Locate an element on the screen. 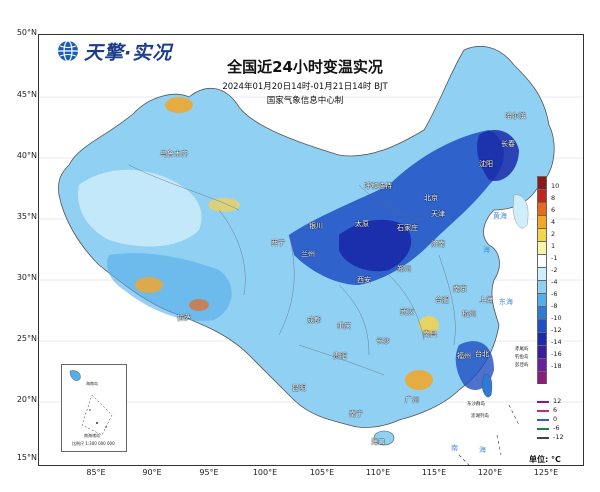 The image size is (600, 492). globe-icon is located at coordinates (68, 51).